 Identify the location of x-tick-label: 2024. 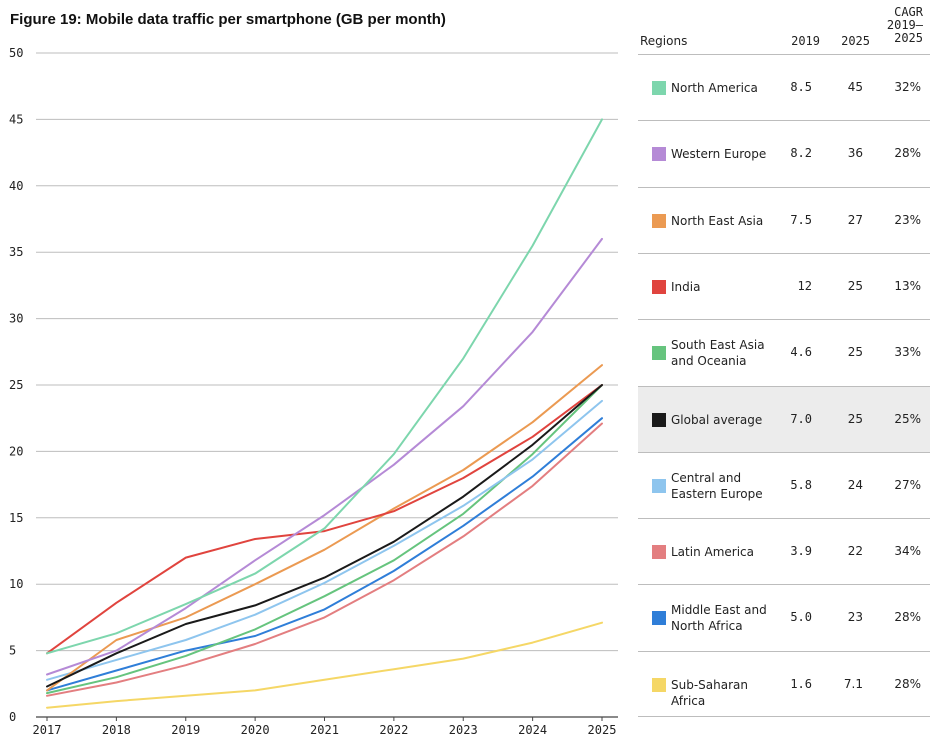
(532, 729).